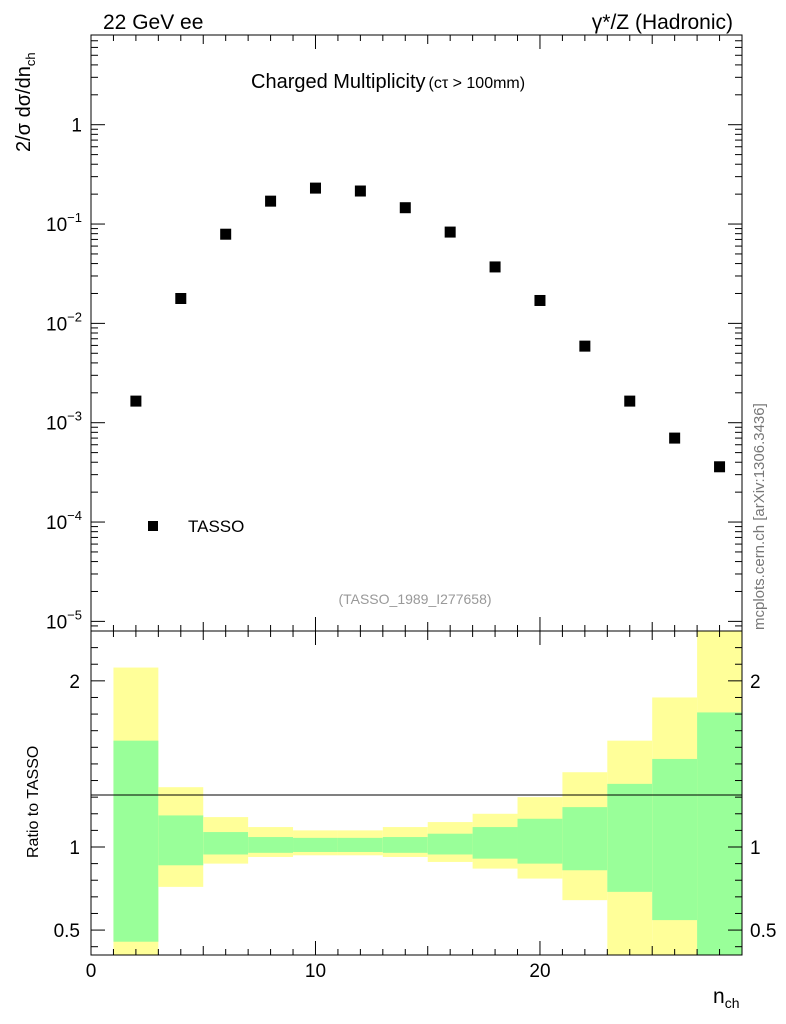  I want to click on legend: TASSO, so click(196, 526).